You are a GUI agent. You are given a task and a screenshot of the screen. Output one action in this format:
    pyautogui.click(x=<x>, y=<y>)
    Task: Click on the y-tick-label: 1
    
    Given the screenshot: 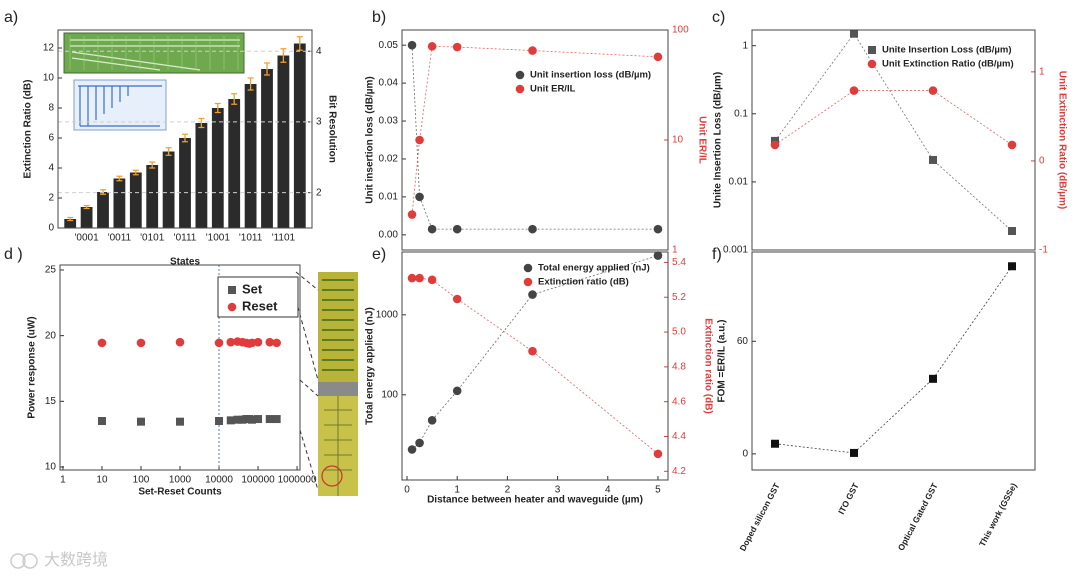 What is the action you would take?
    pyautogui.click(x=745, y=45)
    